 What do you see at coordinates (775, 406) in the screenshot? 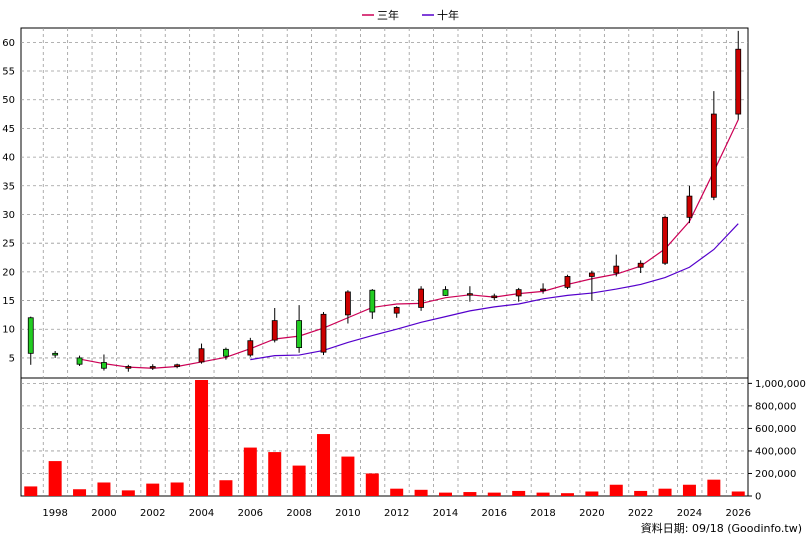
I see `volume-tick-label: 800,000` at bounding box center [775, 406].